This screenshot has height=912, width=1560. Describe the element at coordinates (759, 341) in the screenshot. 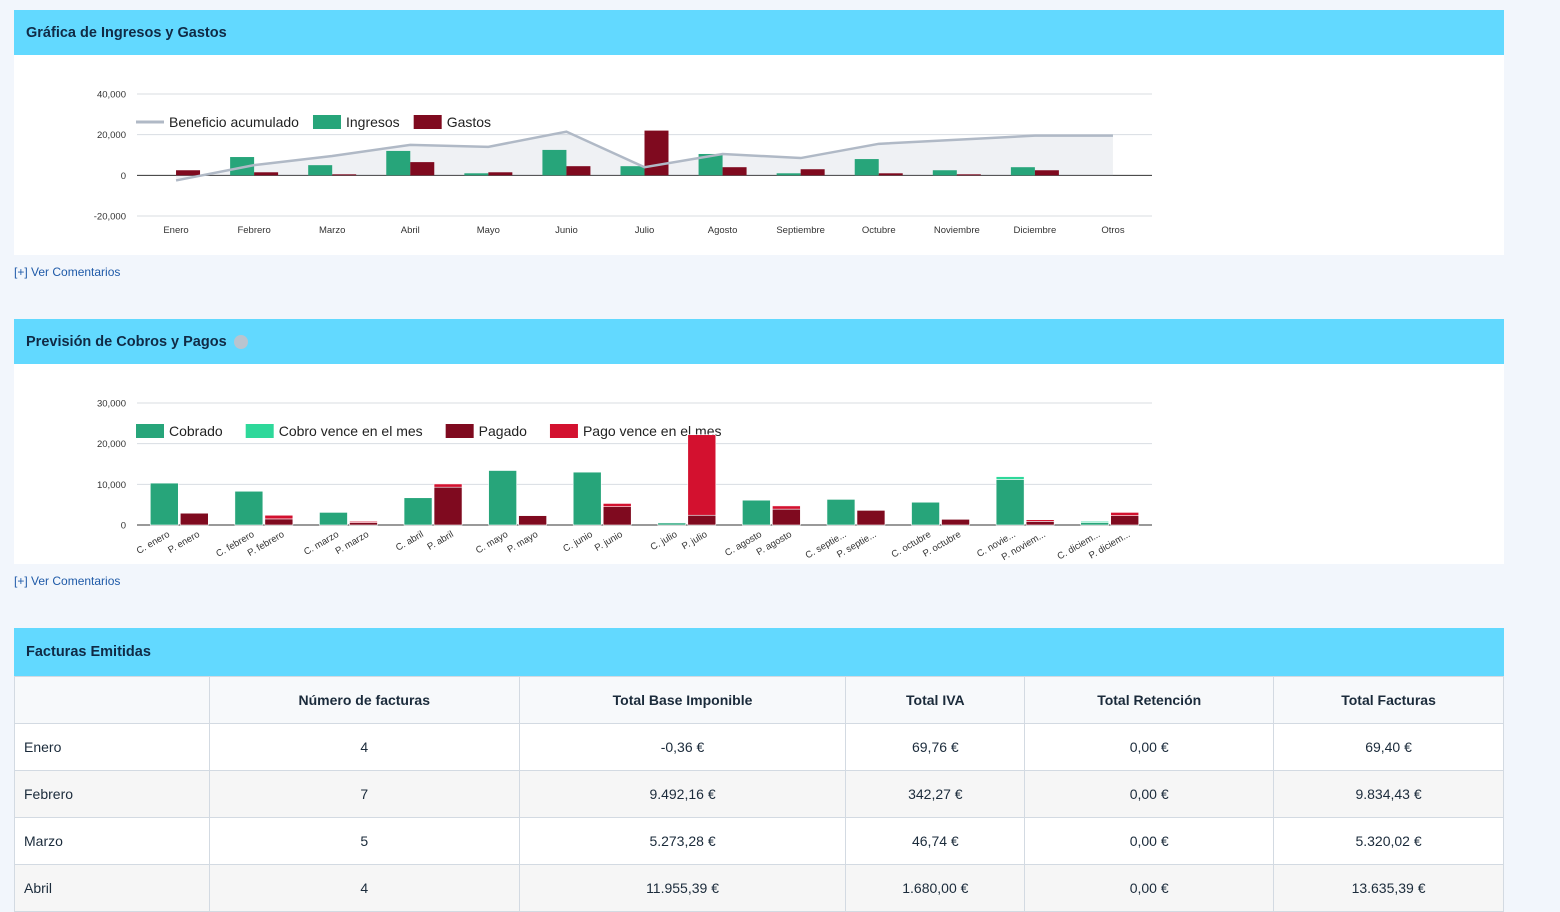

I see `panel-header: Previsión de Cobros y Pagos` at that location.